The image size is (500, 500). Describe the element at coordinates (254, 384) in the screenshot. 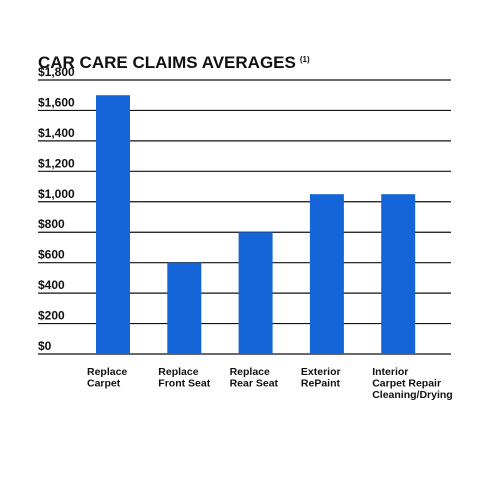

I see `x-tick-label-line: Rear Seat` at that location.